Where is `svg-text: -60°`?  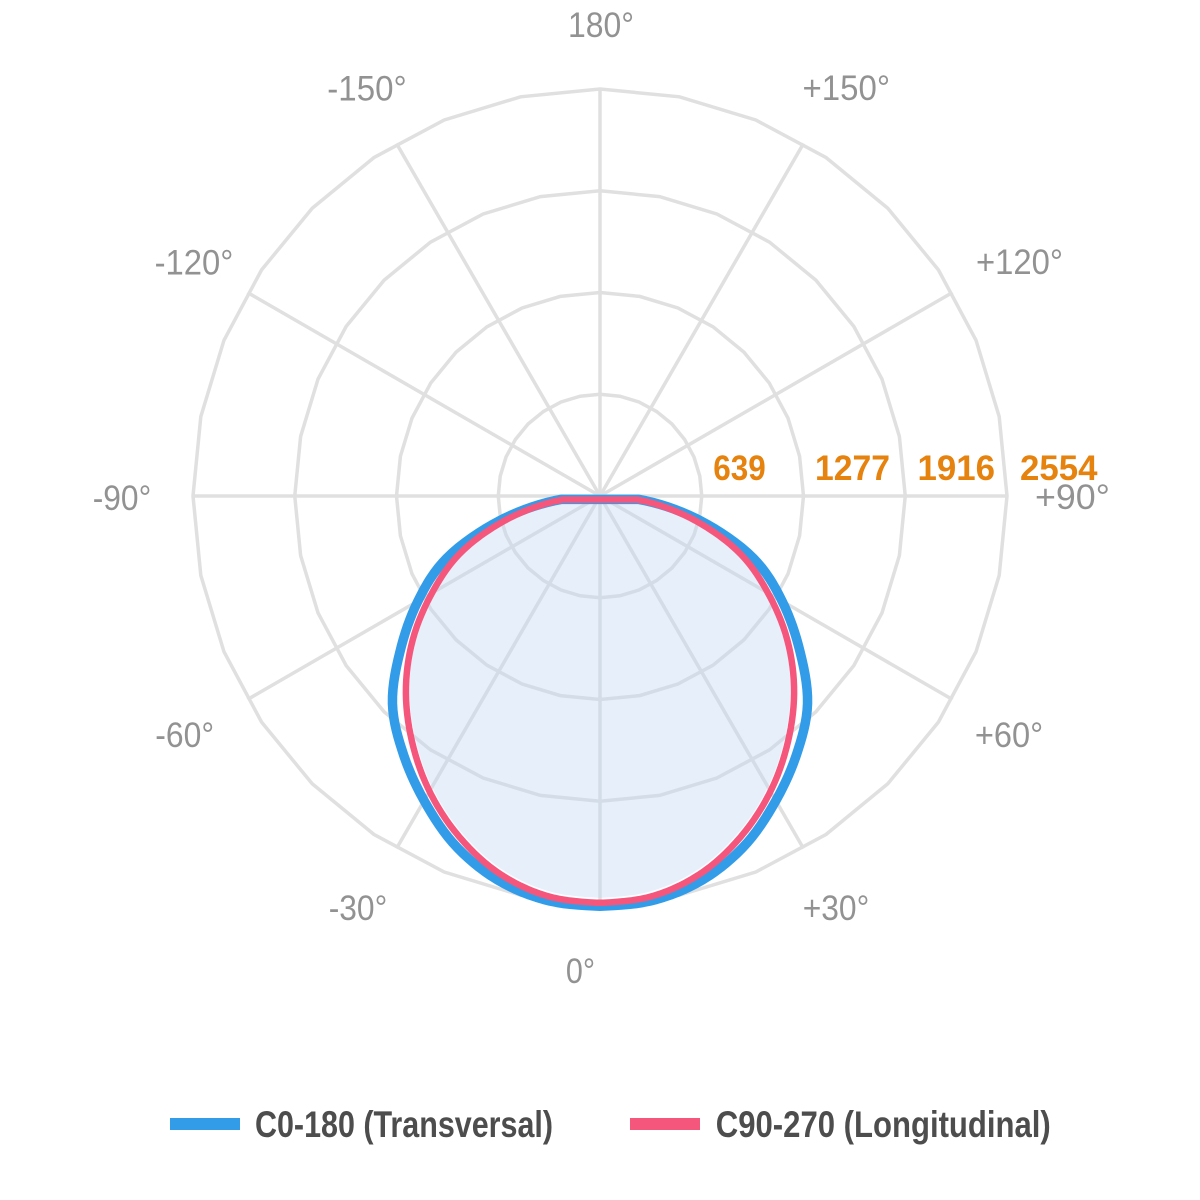 svg-text: -60° is located at coordinates (184, 735).